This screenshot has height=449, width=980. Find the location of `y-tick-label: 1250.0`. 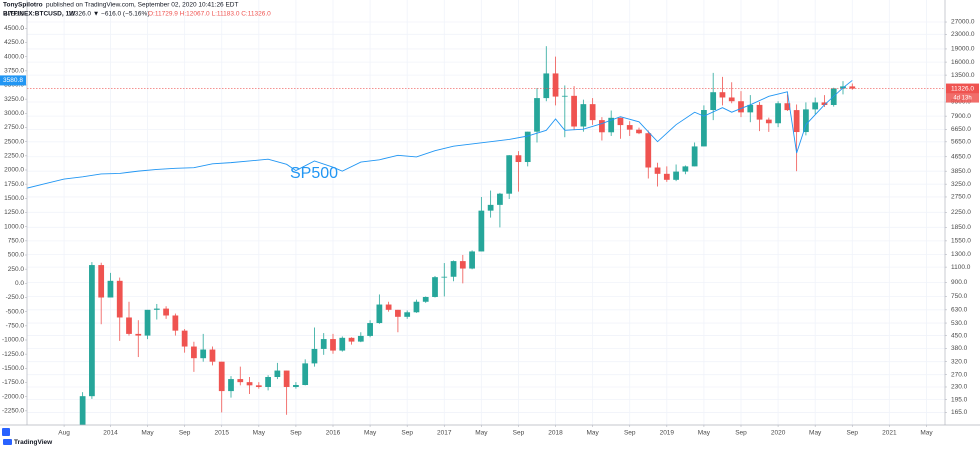

y-tick-label: 1250.0 is located at coordinates (14, 212).